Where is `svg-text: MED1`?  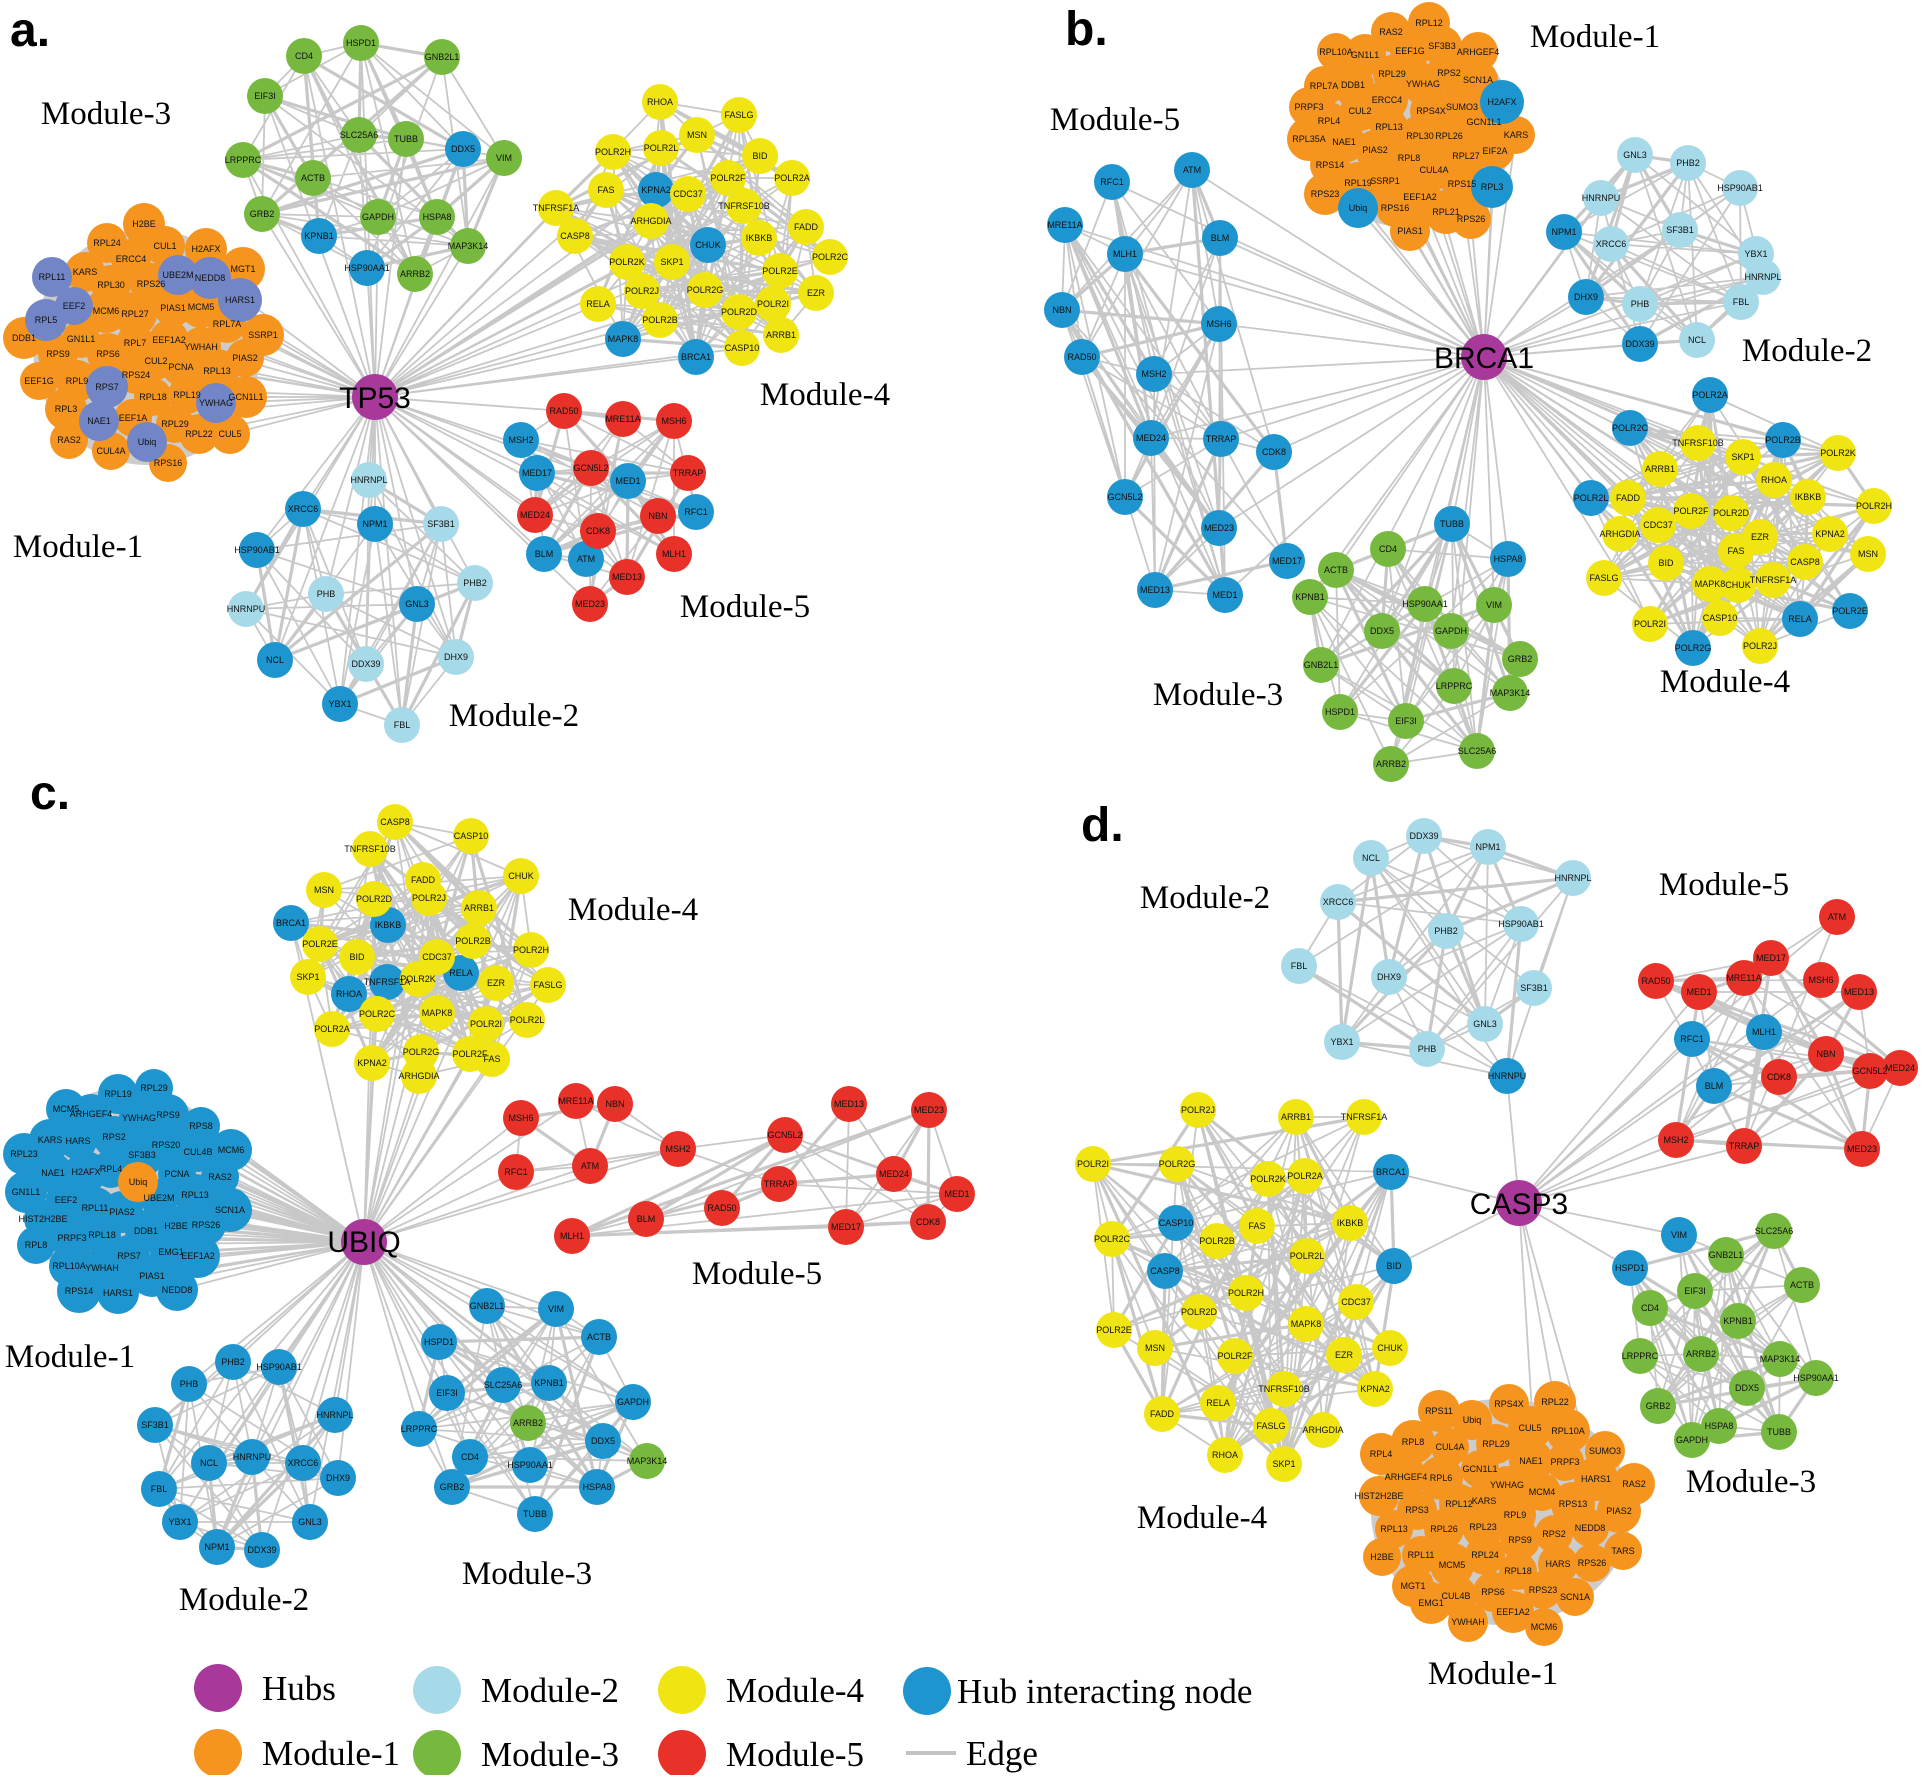 svg-text: MED1 is located at coordinates (627, 481).